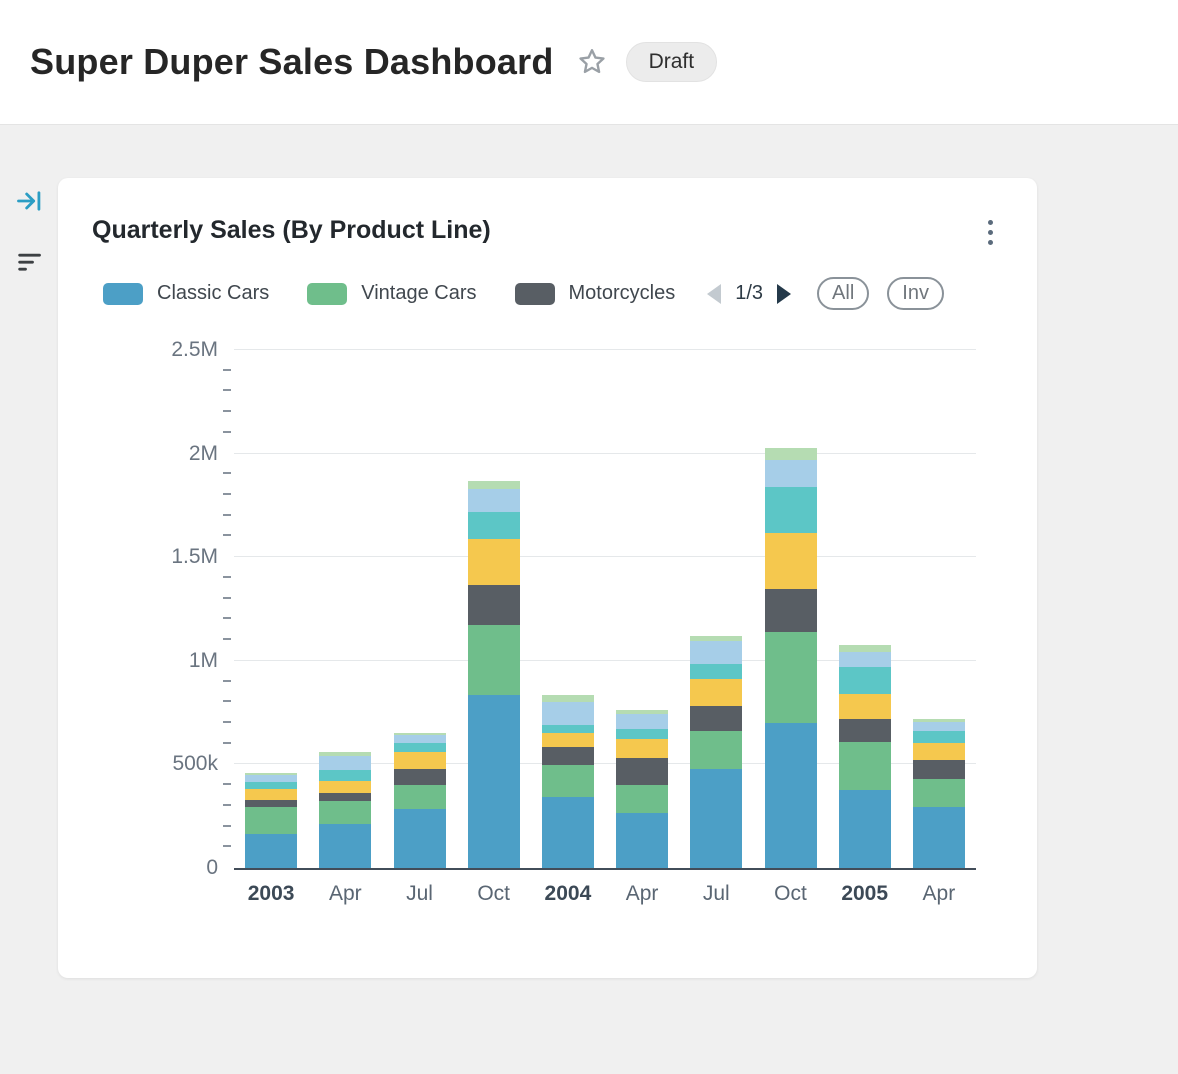 The height and width of the screenshot is (1074, 1178). What do you see at coordinates (605, 764) in the screenshot?
I see `gridline` at bounding box center [605, 764].